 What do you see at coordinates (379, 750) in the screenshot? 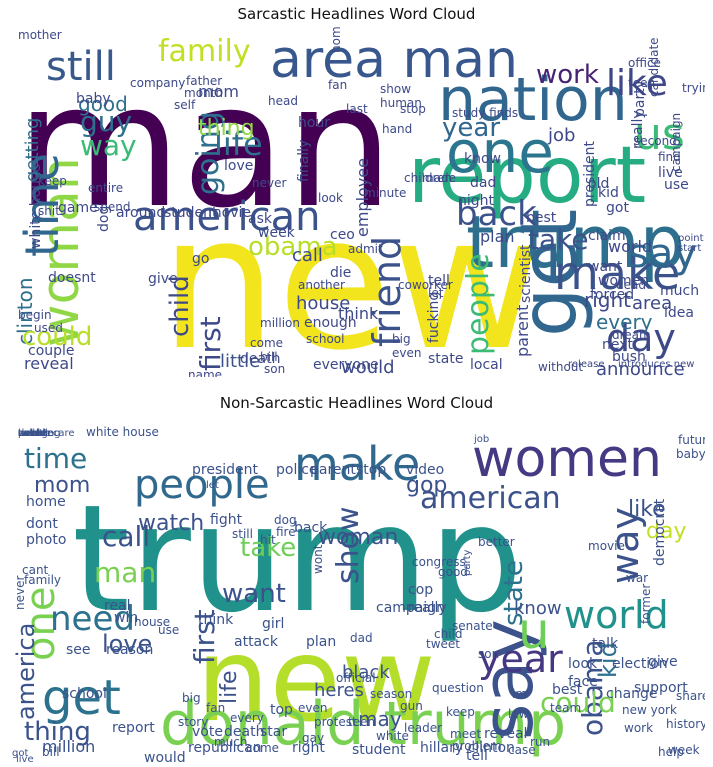
I see `word-student: student` at bounding box center [379, 750].